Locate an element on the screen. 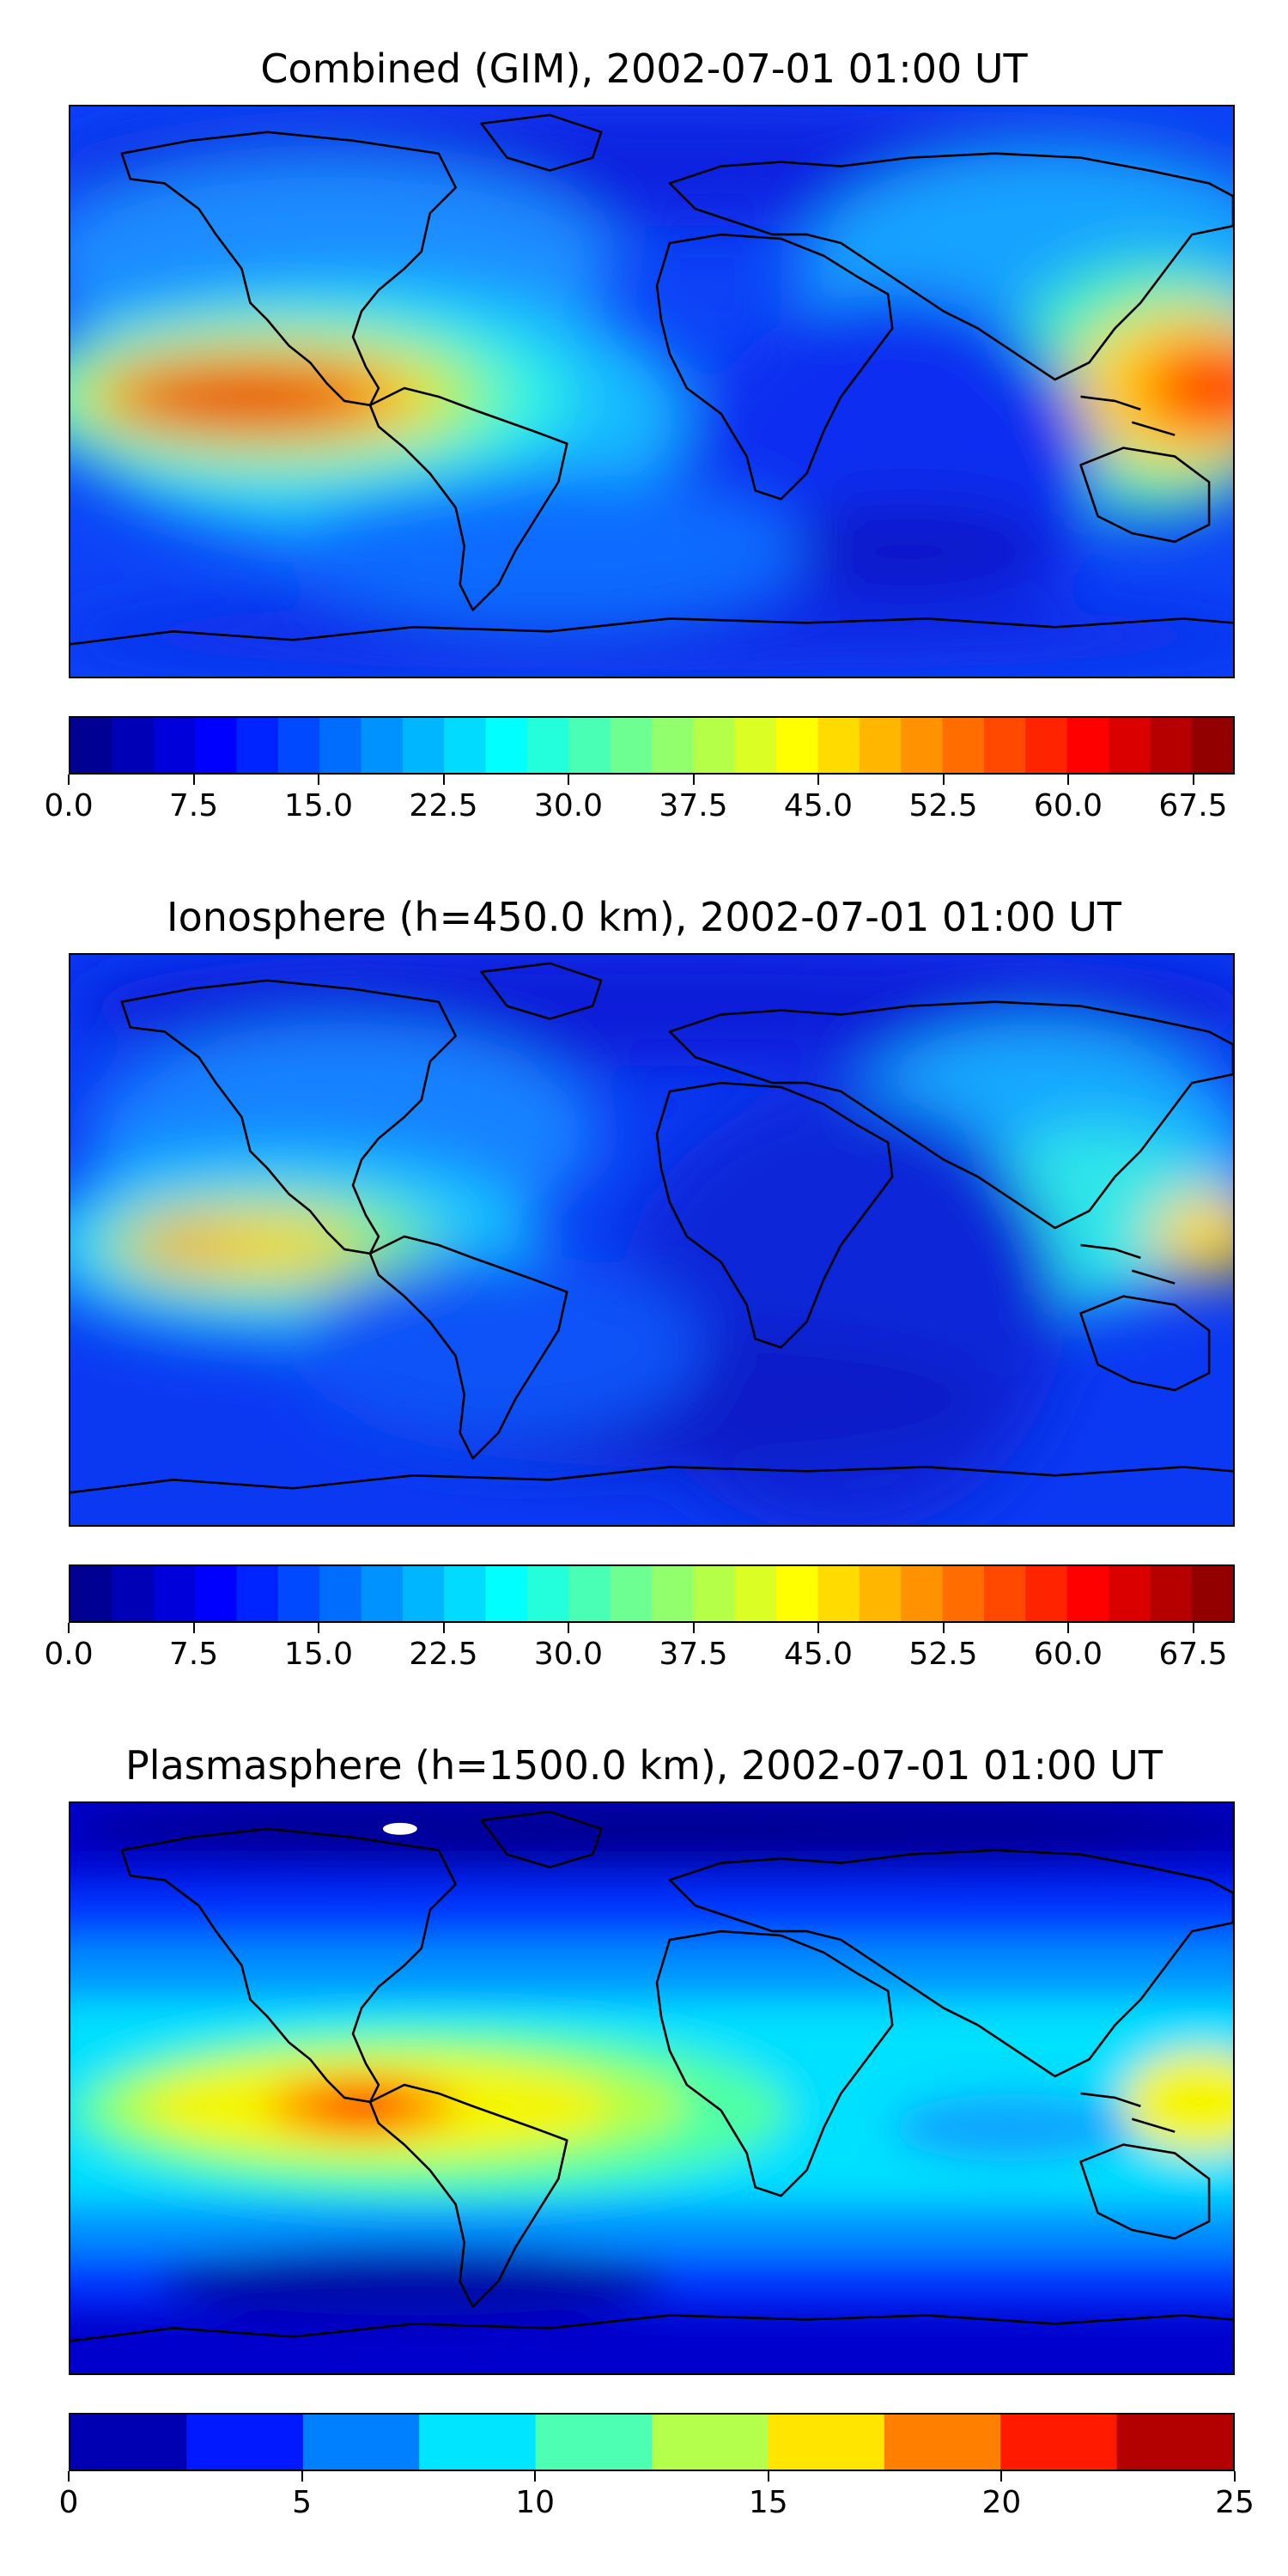  panel-1-colorbar-ticks: 0.0 7.5 15.0 22.5 30.0 37.5 45.0 52.5 60.0 67.5 is located at coordinates (640, 801).